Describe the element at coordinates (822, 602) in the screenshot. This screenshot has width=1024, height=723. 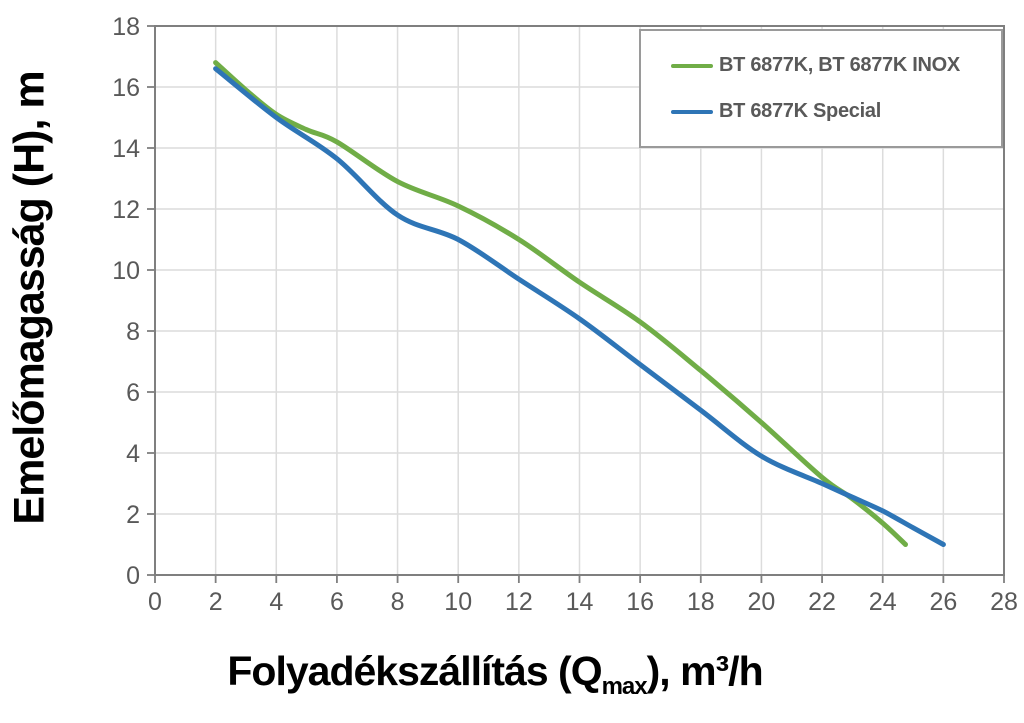
I see `x-tick-label-22: 22` at that location.